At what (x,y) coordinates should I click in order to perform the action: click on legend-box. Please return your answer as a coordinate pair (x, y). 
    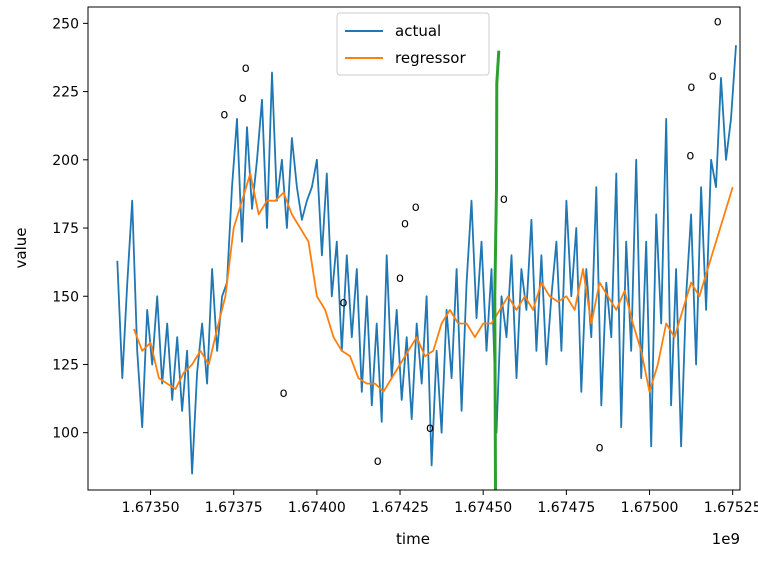
    Looking at the image, I should click on (413, 44).